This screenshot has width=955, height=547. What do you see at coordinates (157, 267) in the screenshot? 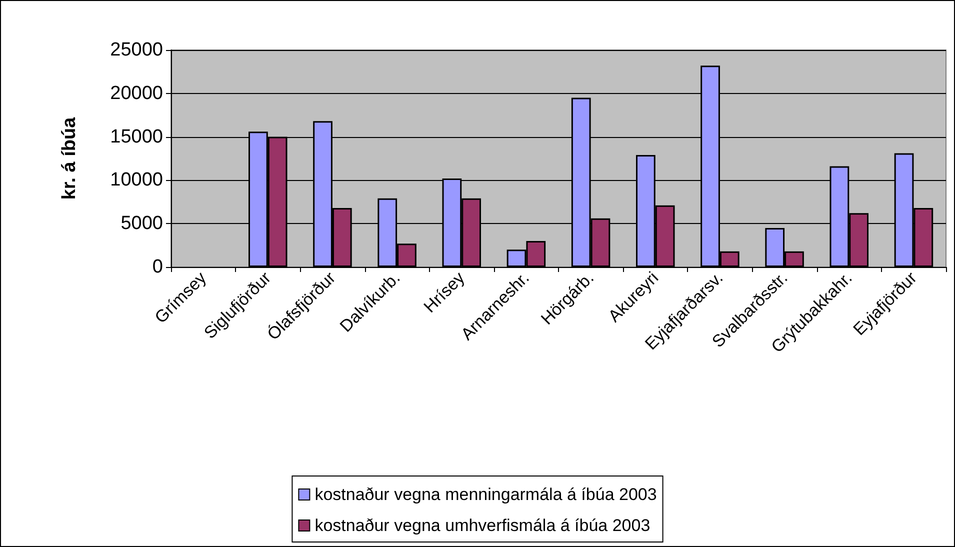
I see `y-tick-label: 0` at bounding box center [157, 267].